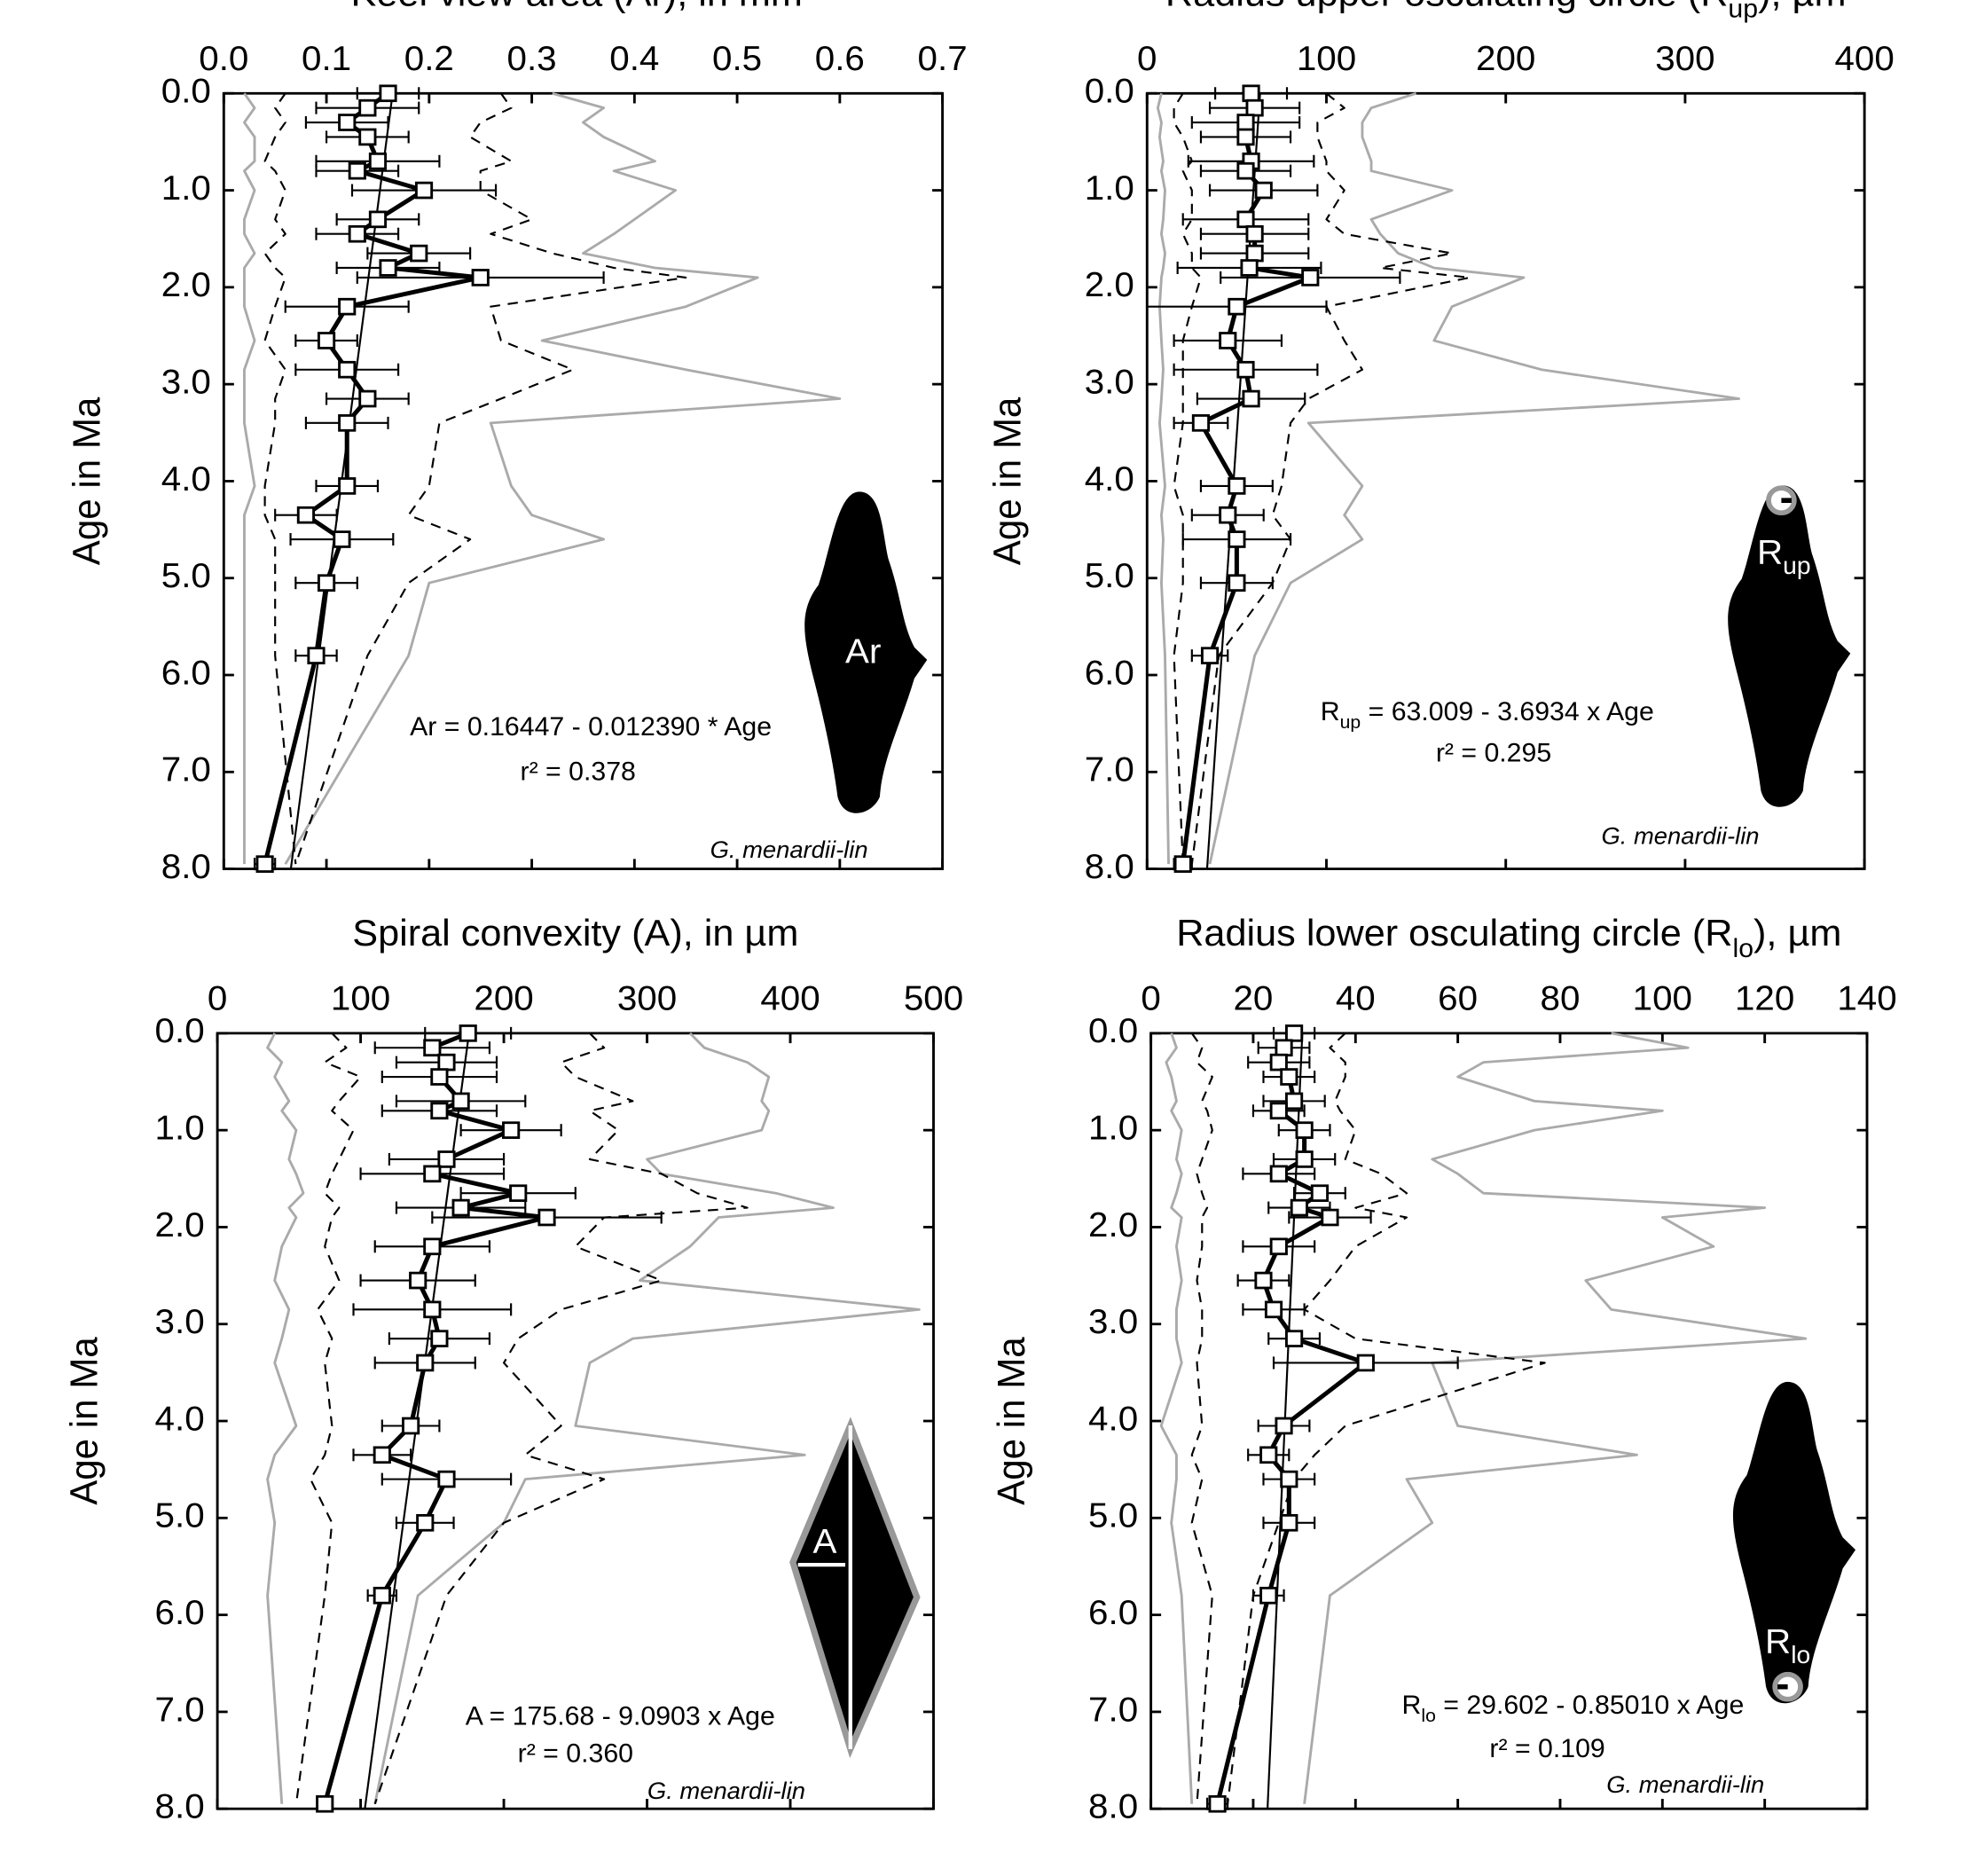 Image resolution: width=1977 pixels, height=1876 pixels. What do you see at coordinates (575, 1754) in the screenshot?
I see `r-squared: r² = 0.360` at bounding box center [575, 1754].